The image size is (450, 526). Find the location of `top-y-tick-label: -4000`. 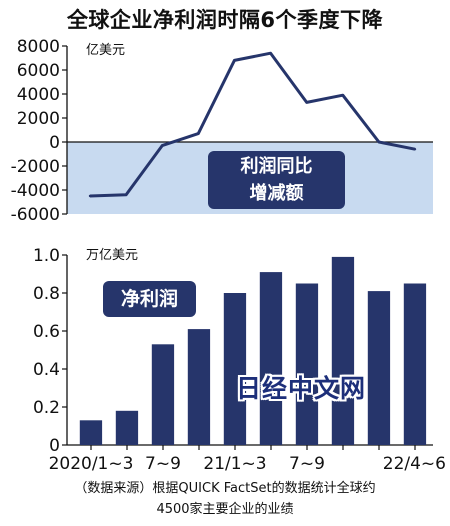

top-y-tick-label: -4000 is located at coordinates (35, 191).